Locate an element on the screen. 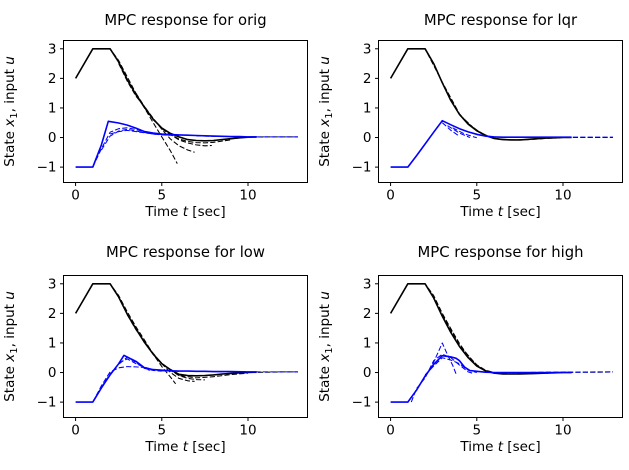 The width and height of the screenshot is (629, 470). subplot-title: MPC response for low is located at coordinates (185, 252).